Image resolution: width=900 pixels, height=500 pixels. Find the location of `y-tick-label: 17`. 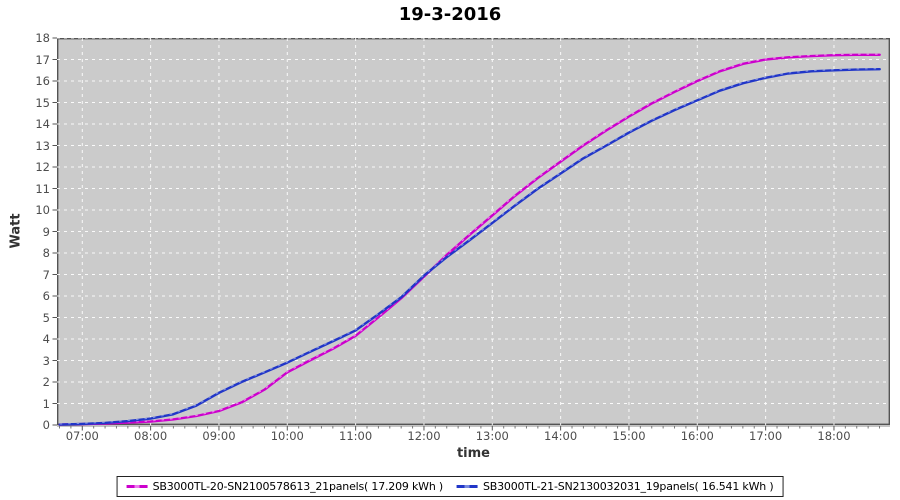

y-tick-label: 17 is located at coordinates (42, 59).